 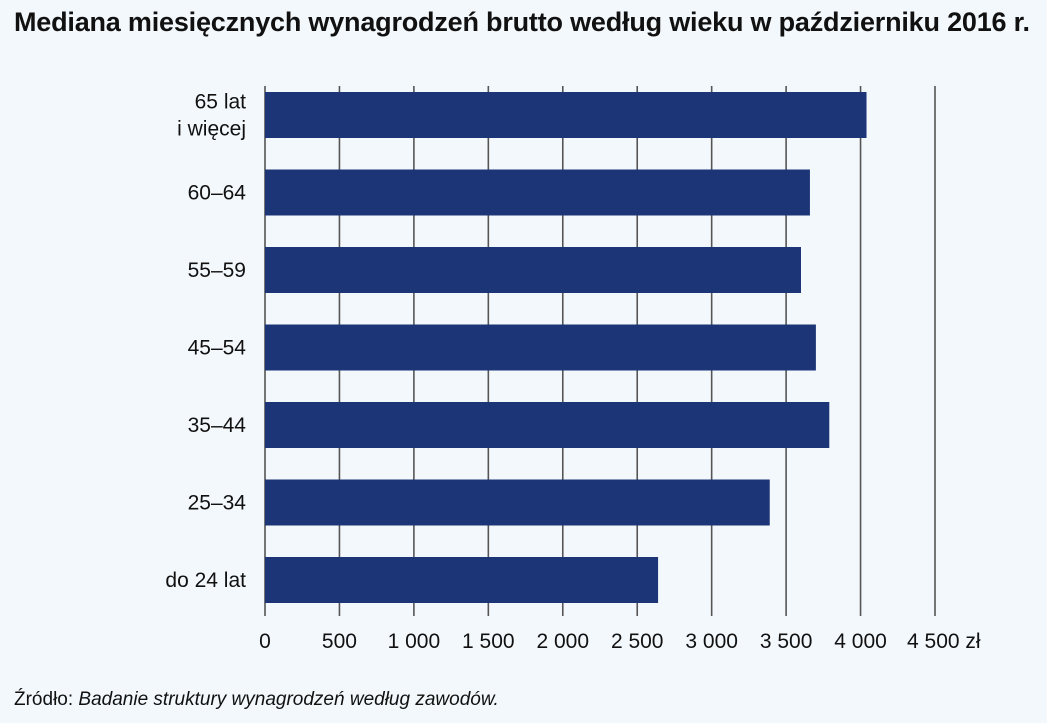 I want to click on source-prefix: Źródło:, so click(x=44, y=699).